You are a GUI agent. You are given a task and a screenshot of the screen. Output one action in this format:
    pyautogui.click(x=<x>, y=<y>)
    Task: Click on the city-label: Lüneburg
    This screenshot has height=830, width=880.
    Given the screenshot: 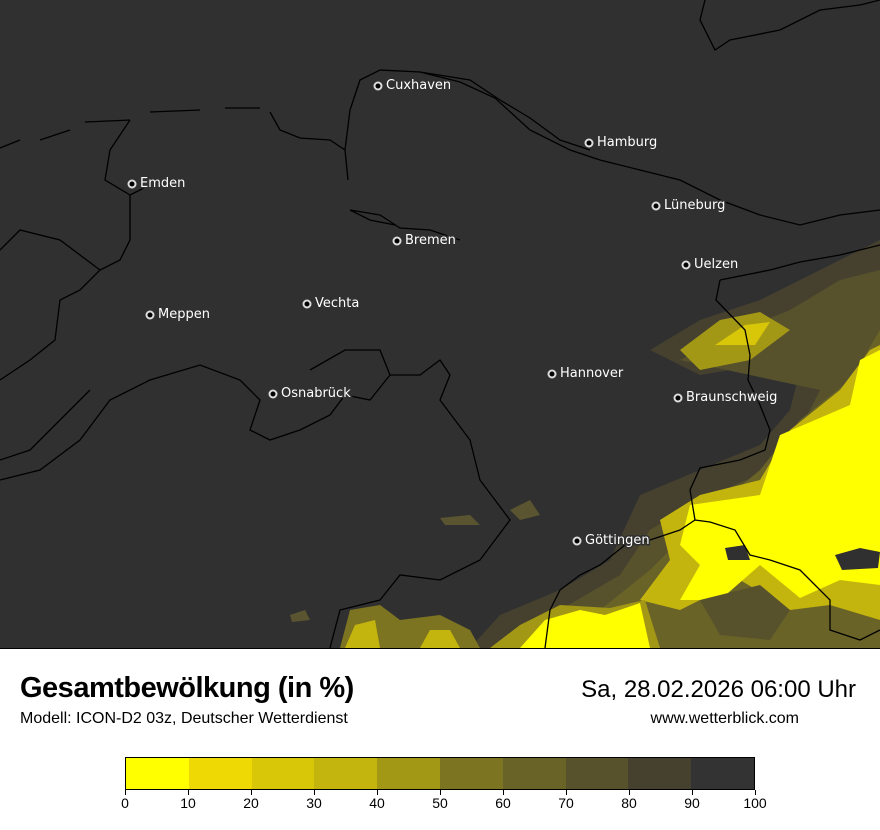 What is the action you would take?
    pyautogui.click(x=694, y=205)
    